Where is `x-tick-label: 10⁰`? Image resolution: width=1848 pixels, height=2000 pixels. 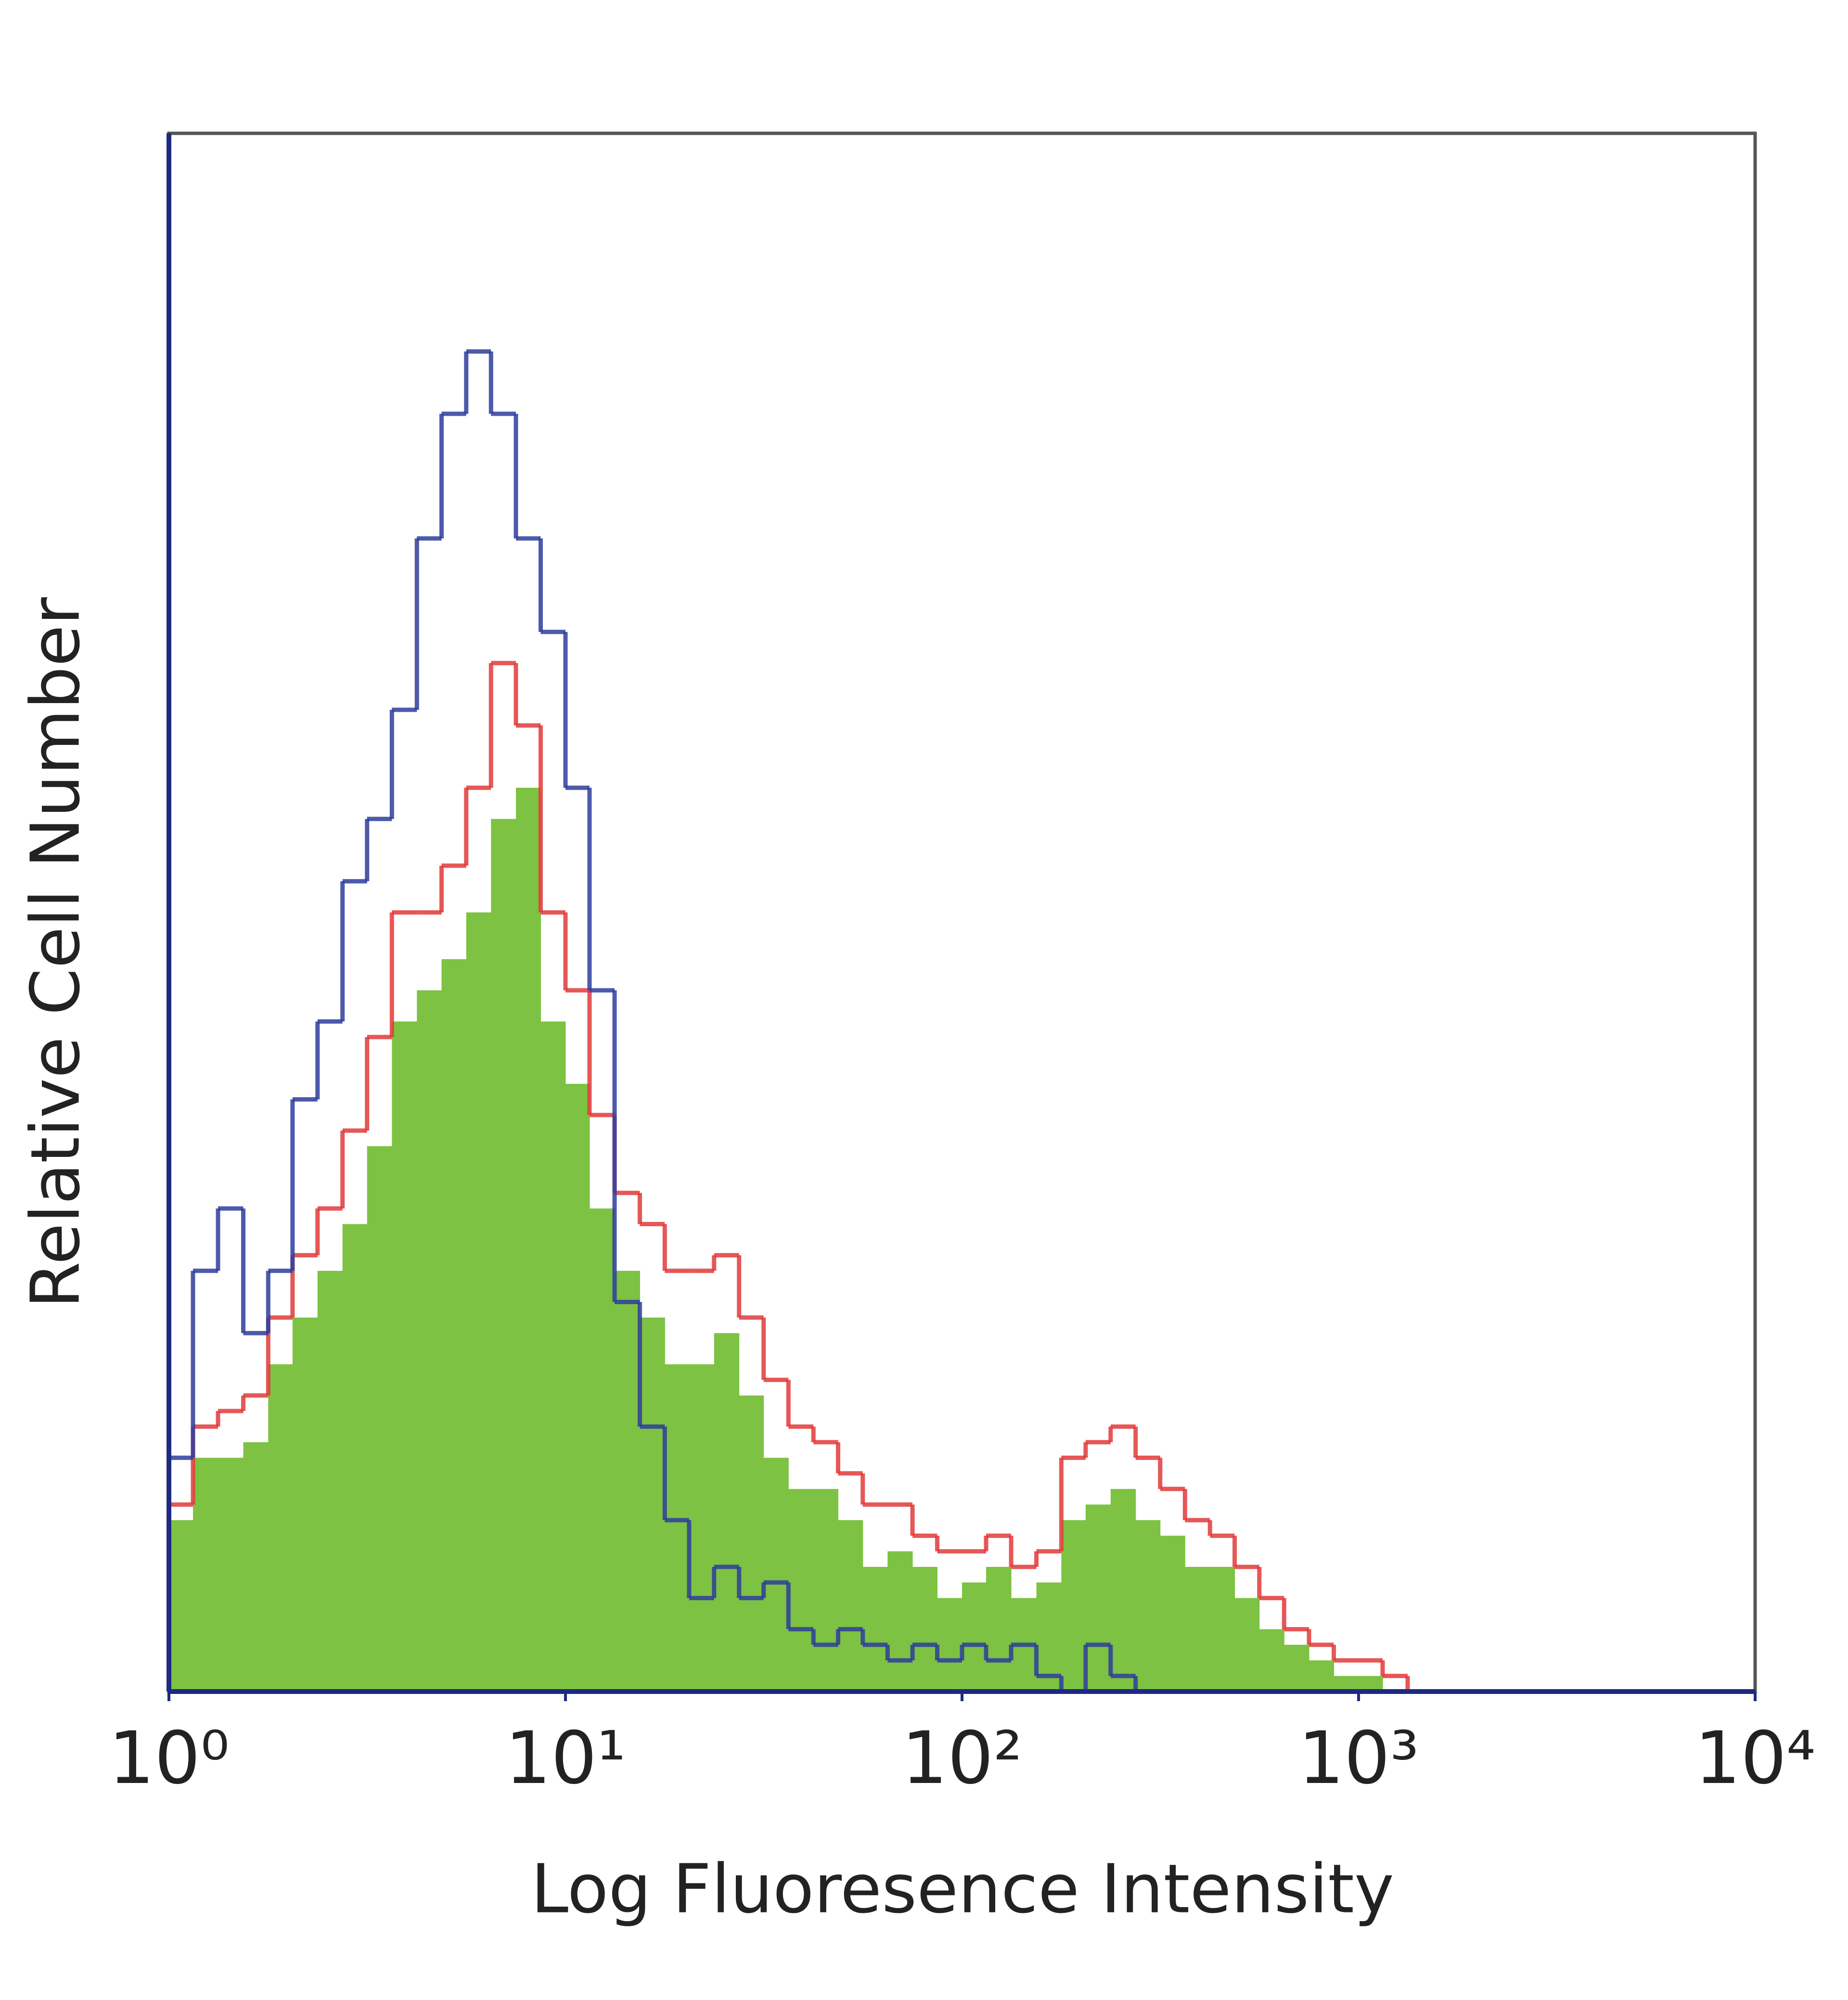
x-tick-label: 10⁰ is located at coordinates (168, 1758).